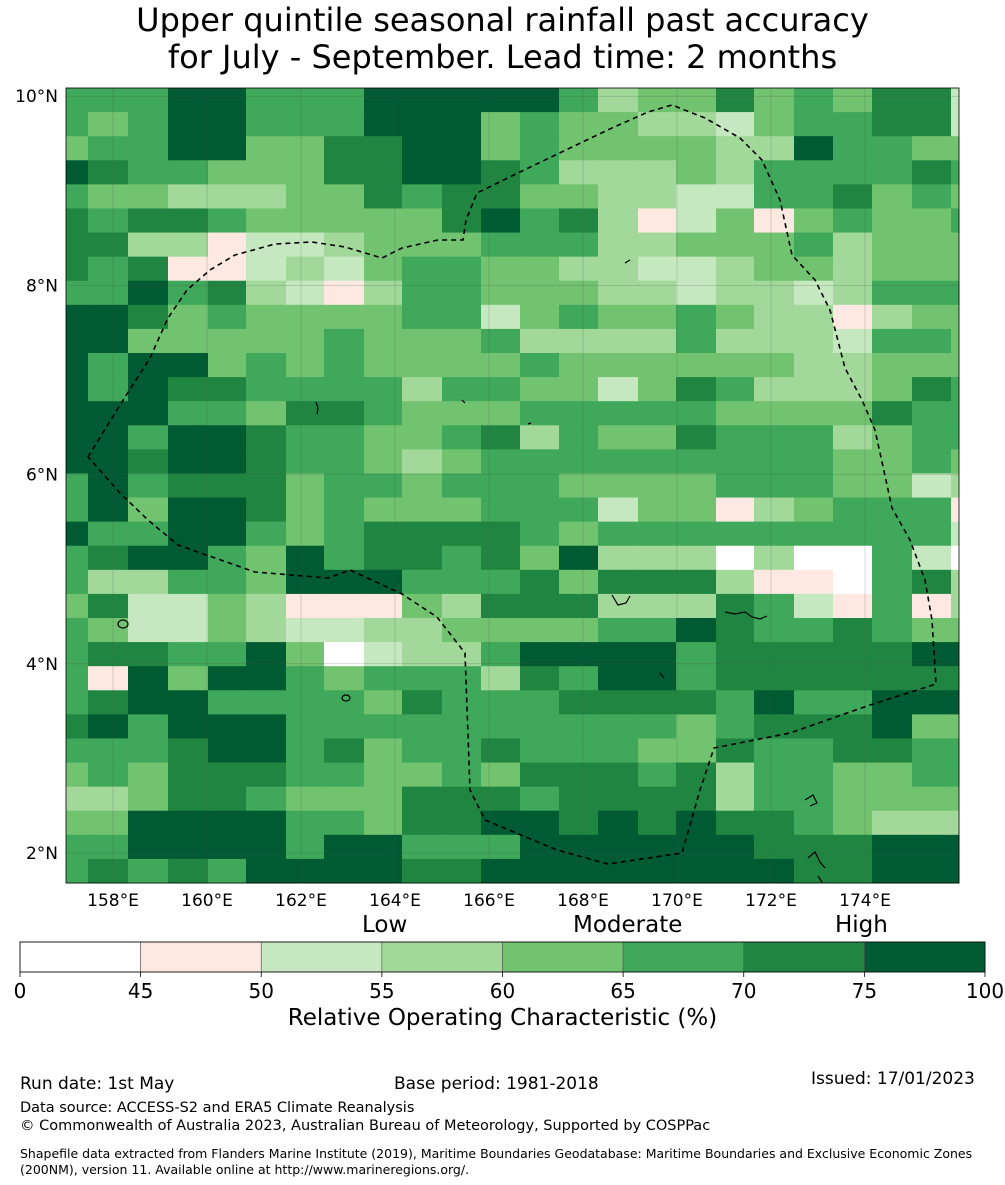  I want to click on colorbar-tick-label: 75, so click(864, 991).